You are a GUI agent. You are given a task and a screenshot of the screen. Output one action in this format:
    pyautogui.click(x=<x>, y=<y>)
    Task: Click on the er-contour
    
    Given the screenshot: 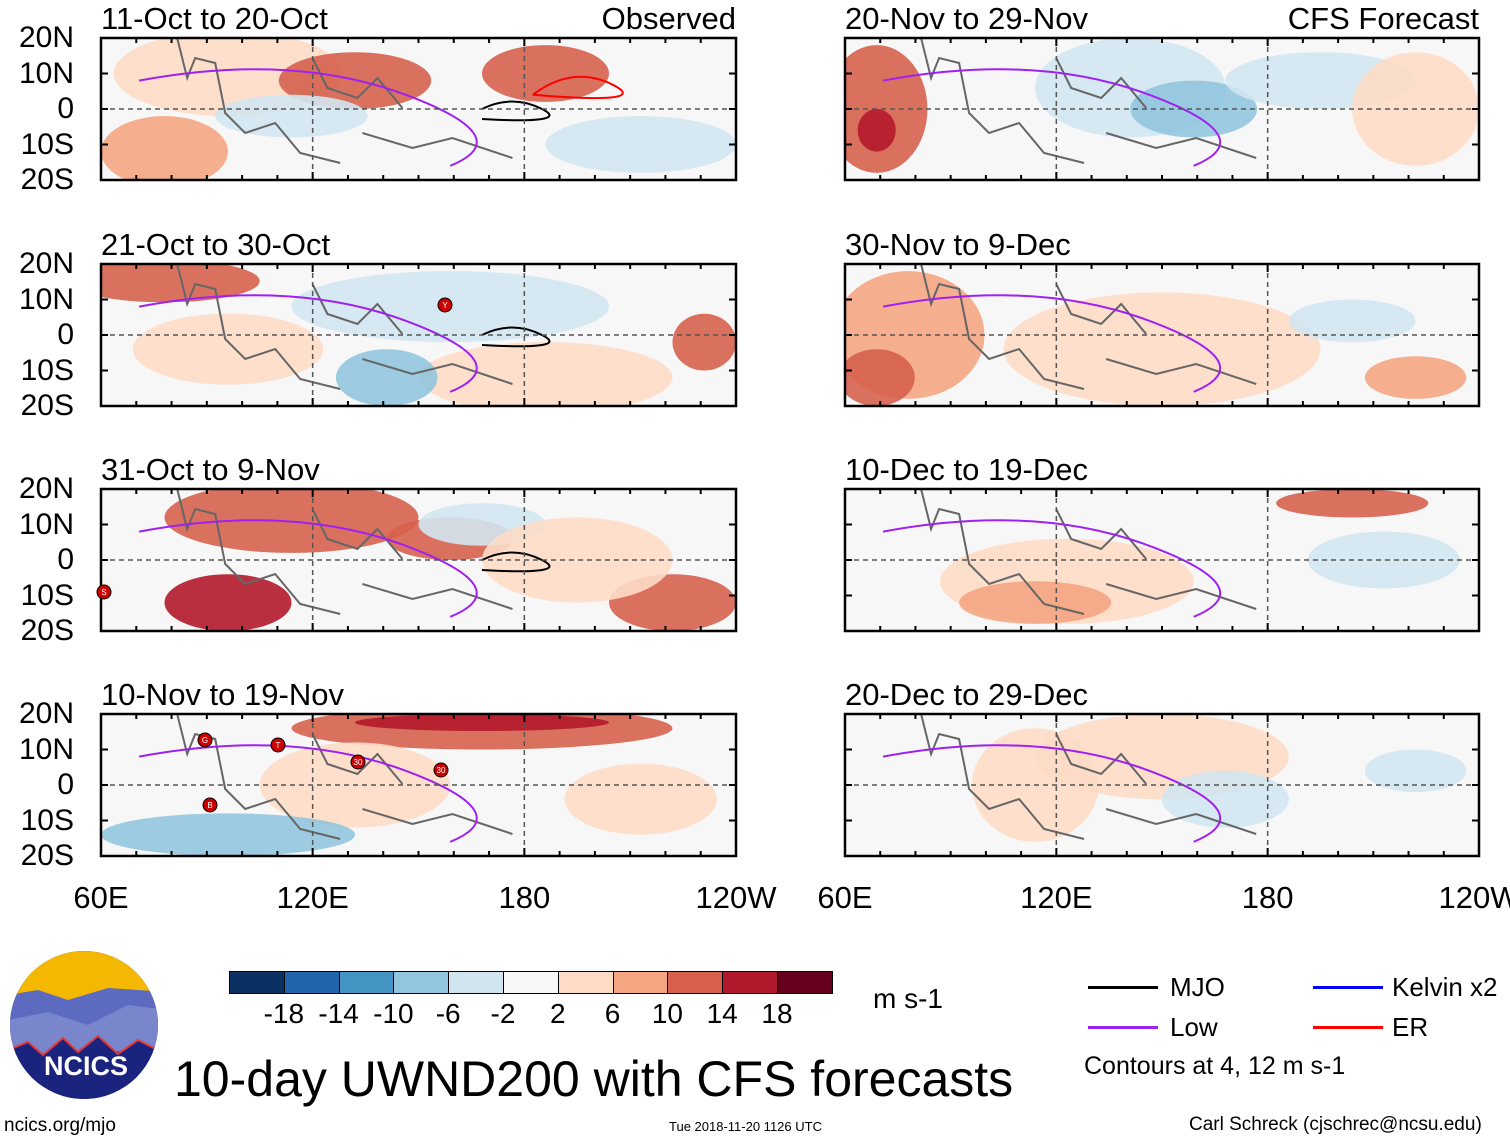 What is the action you would take?
    pyautogui.click(x=578, y=87)
    